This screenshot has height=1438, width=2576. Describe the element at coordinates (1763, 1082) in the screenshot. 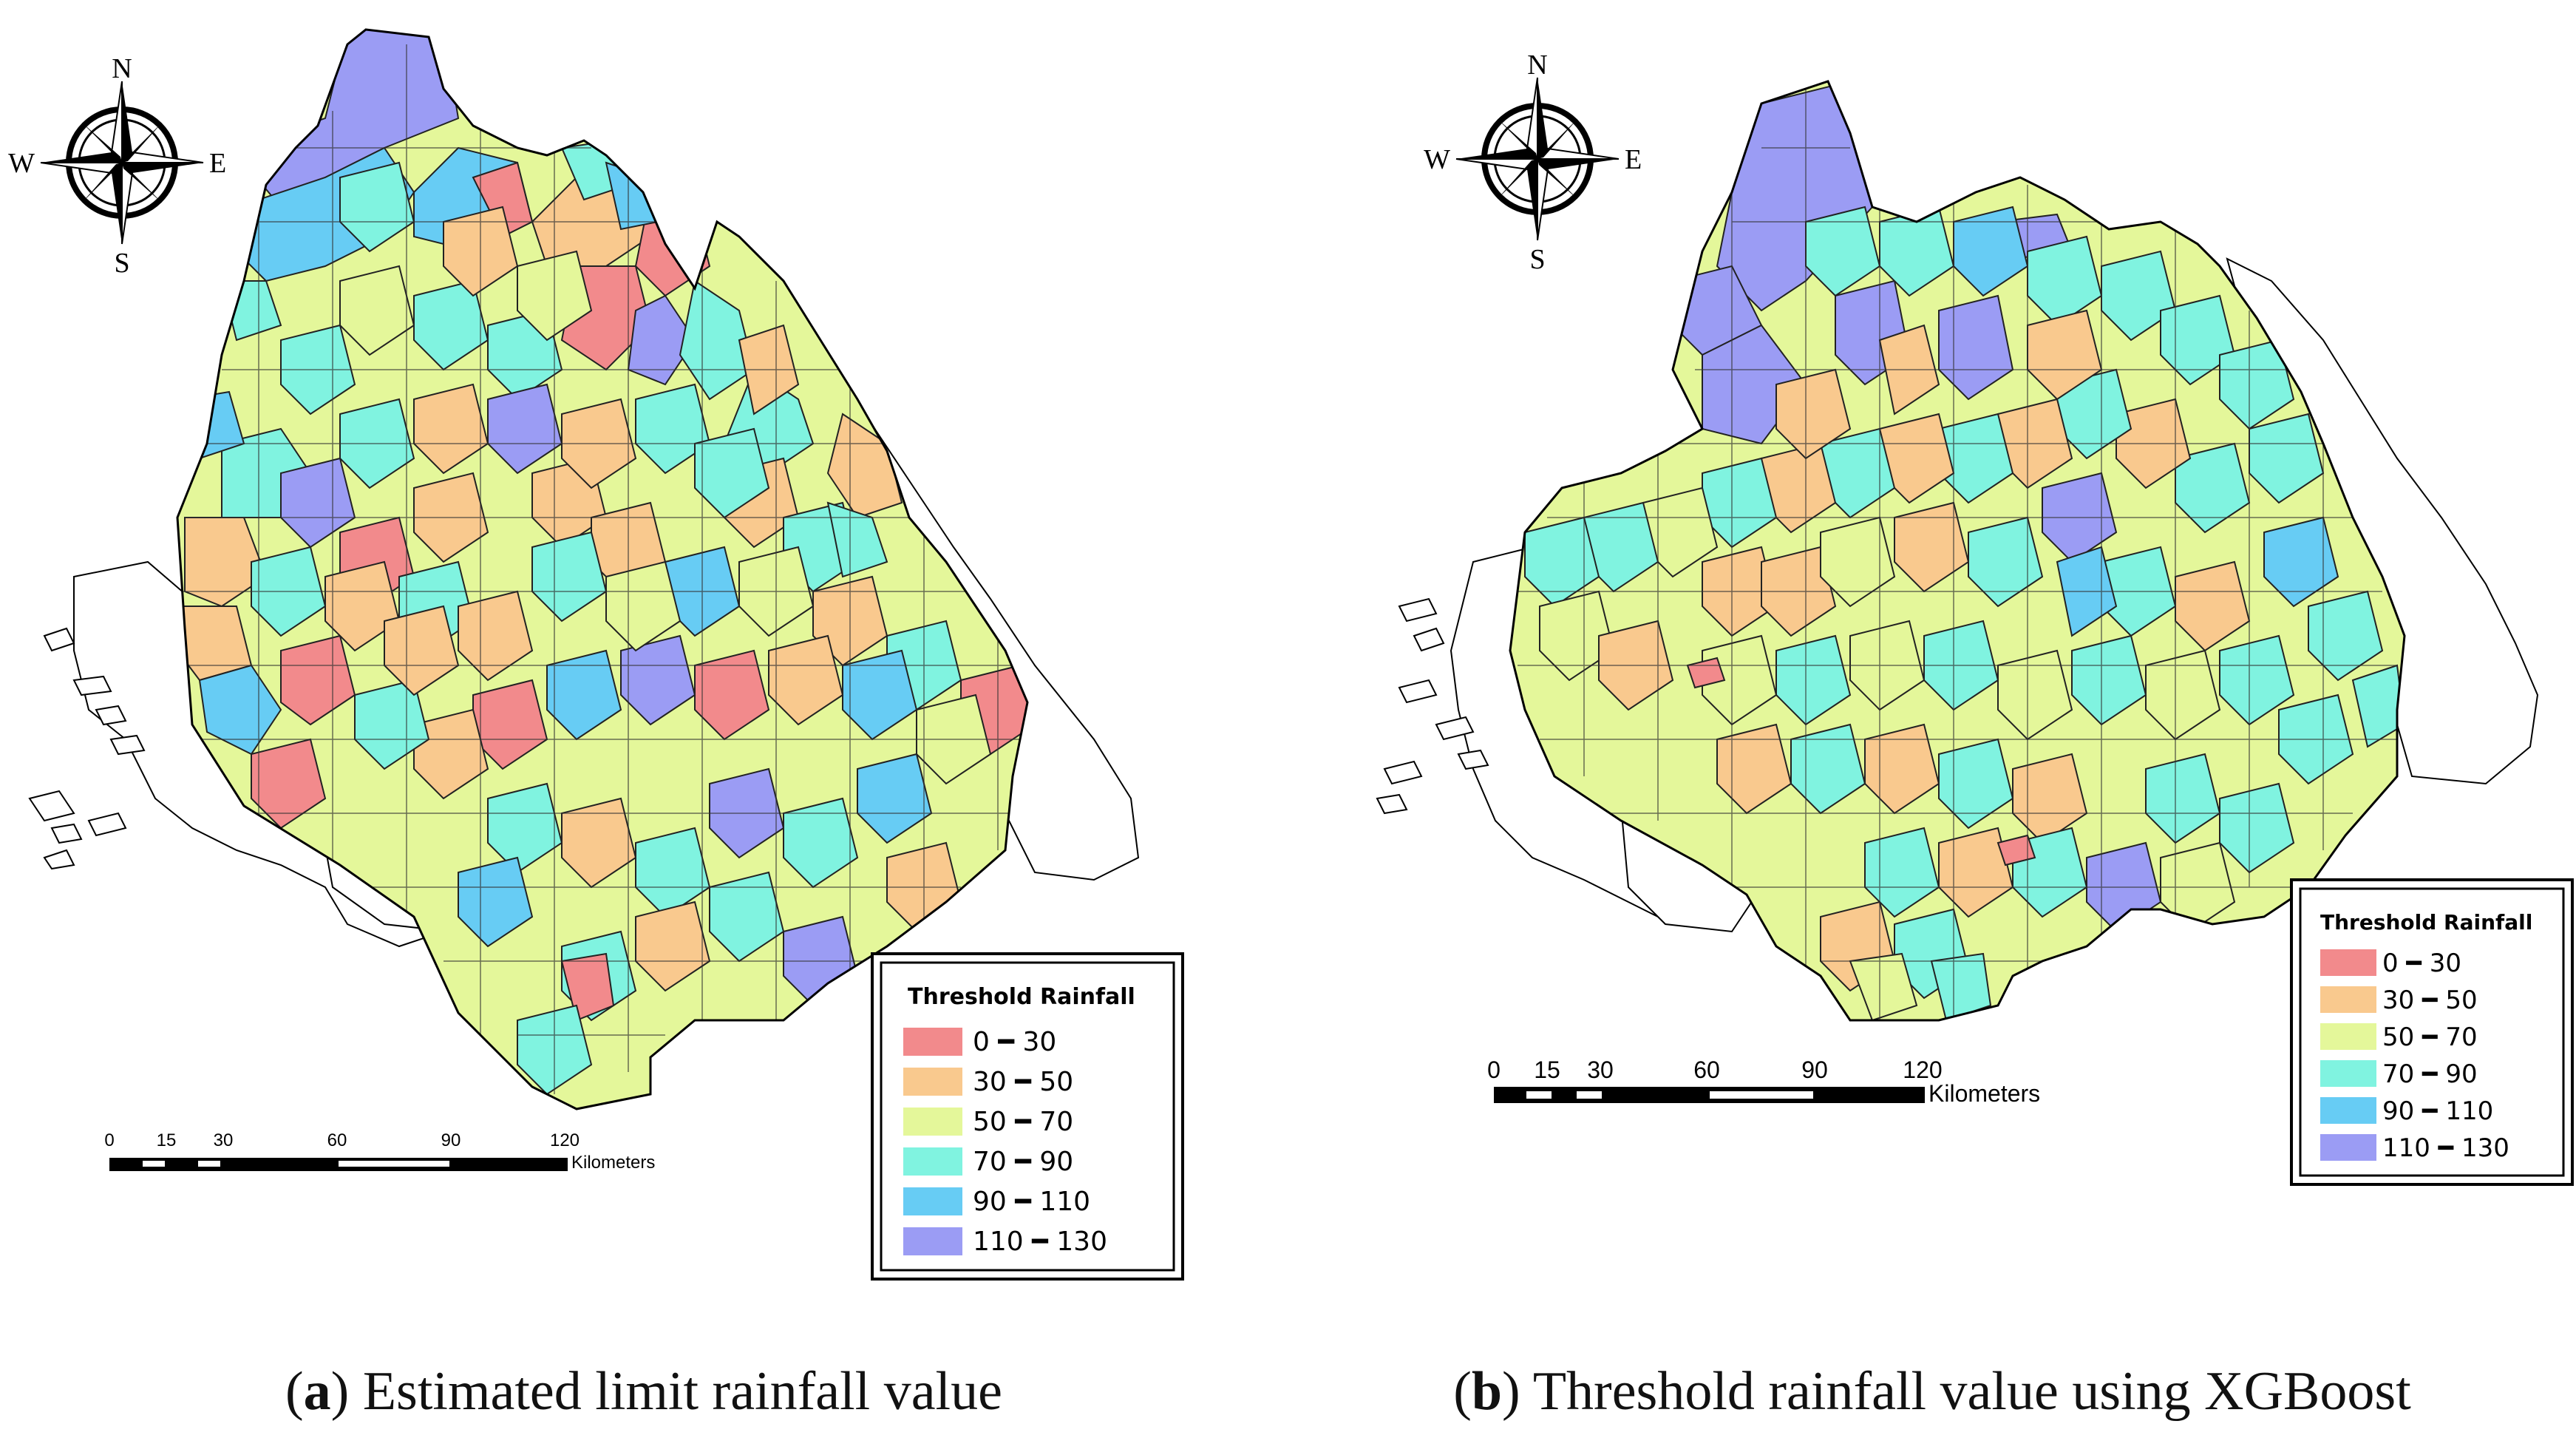

I see `scale-bar-b: 0 15 30 60 90 120 Kilometers` at that location.